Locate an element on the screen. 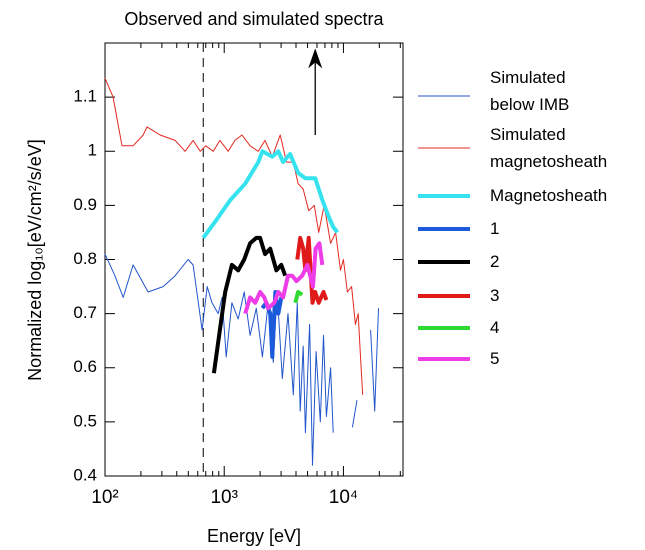 The width and height of the screenshot is (645, 550). y-tick-label: 0.9 is located at coordinates (85, 204).